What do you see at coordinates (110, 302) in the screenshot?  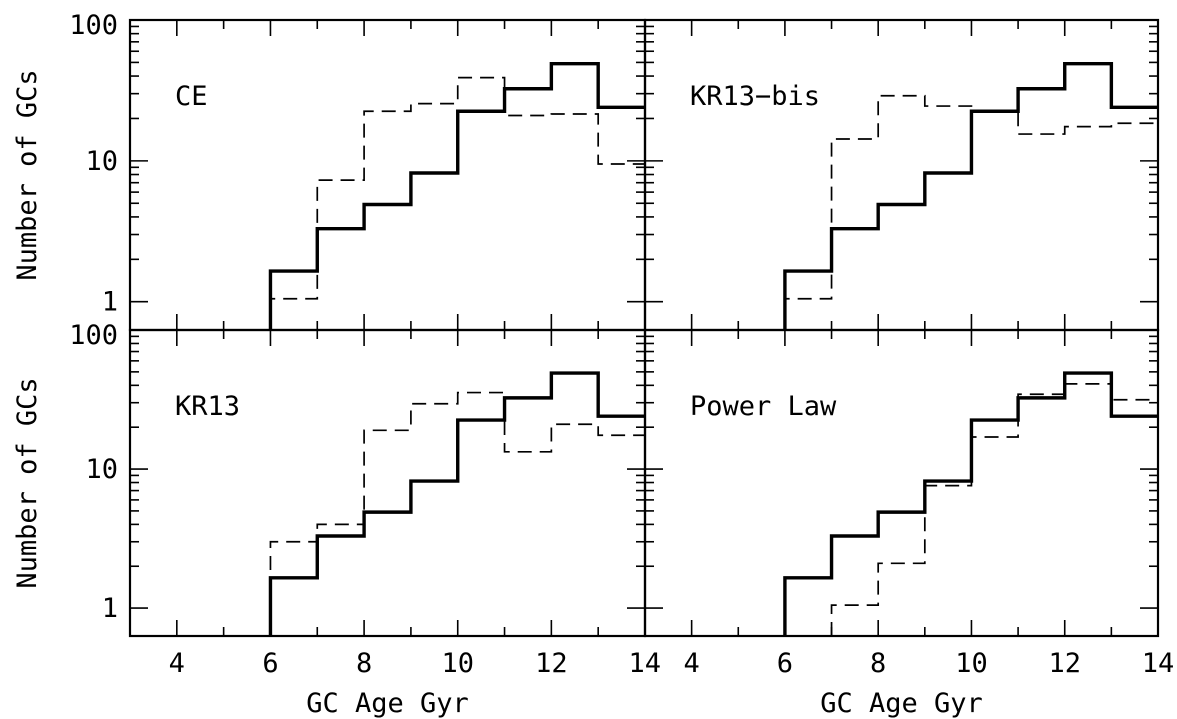 I see `y-tick-label-1-top: 1` at bounding box center [110, 302].